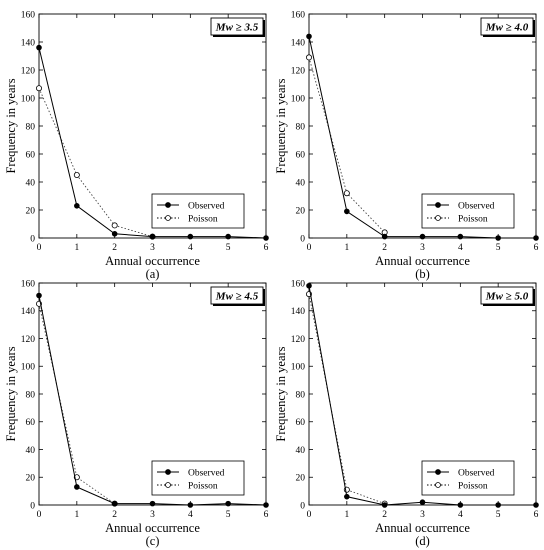 Image resolution: width=544 pixels, height=550 pixels. Describe the element at coordinates (228, 248) in the screenshot. I see `x-tick-label: 5` at that location.